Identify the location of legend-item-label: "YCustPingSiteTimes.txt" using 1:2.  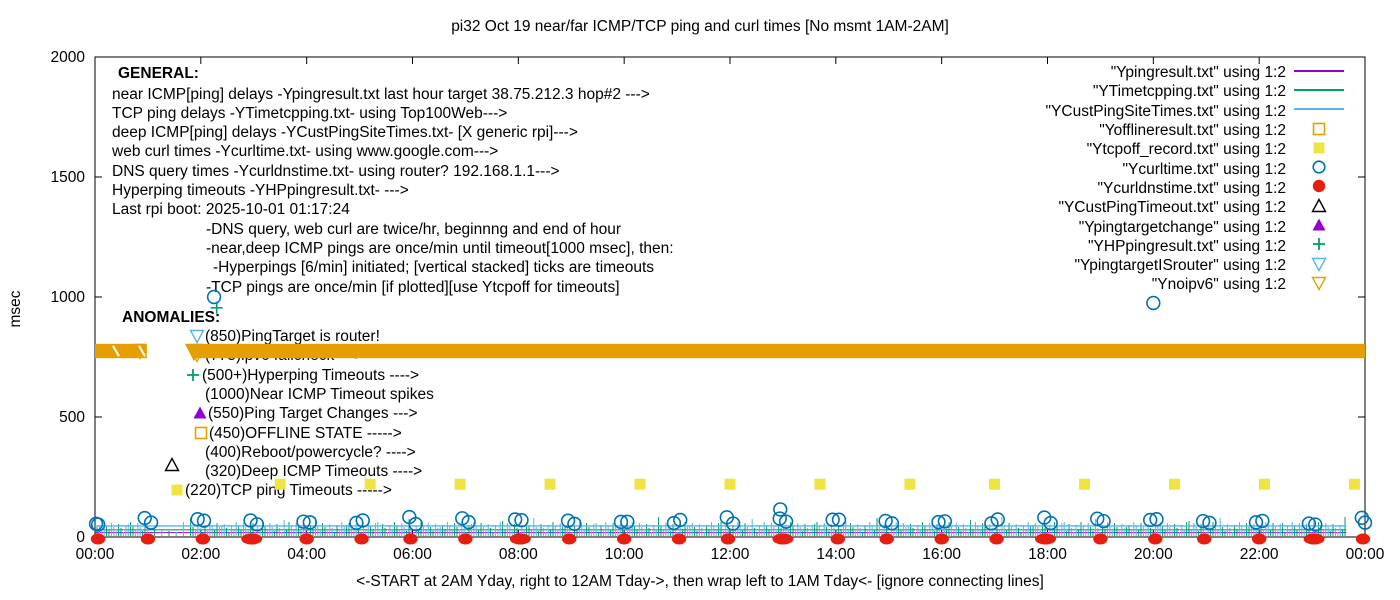
(1165, 111).